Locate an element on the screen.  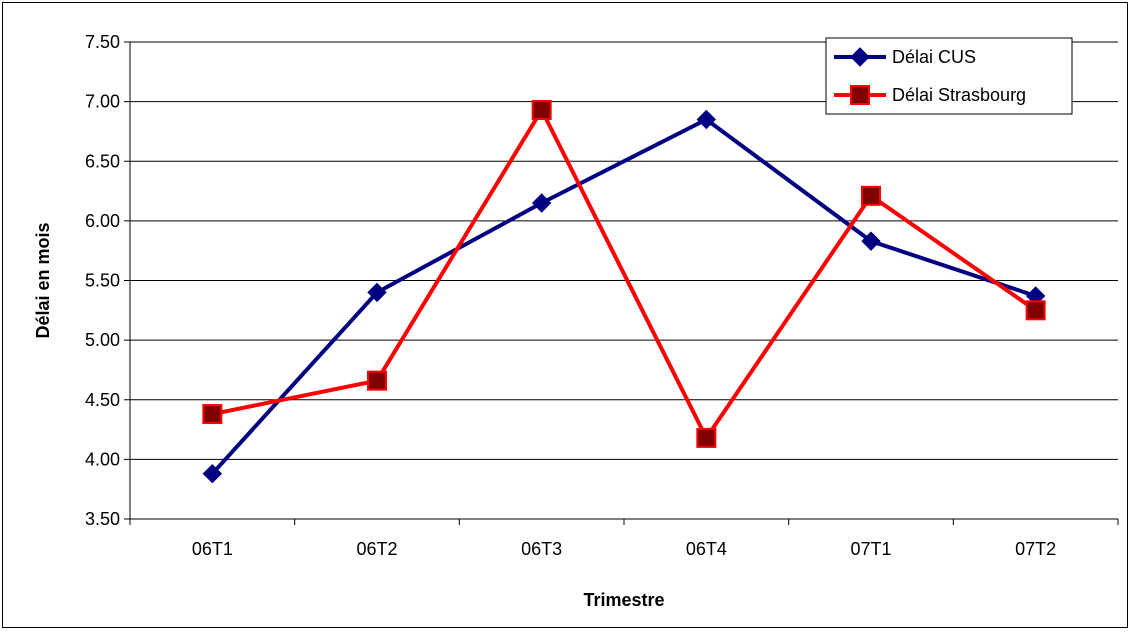
legend-label: Délai CUS is located at coordinates (934, 57).